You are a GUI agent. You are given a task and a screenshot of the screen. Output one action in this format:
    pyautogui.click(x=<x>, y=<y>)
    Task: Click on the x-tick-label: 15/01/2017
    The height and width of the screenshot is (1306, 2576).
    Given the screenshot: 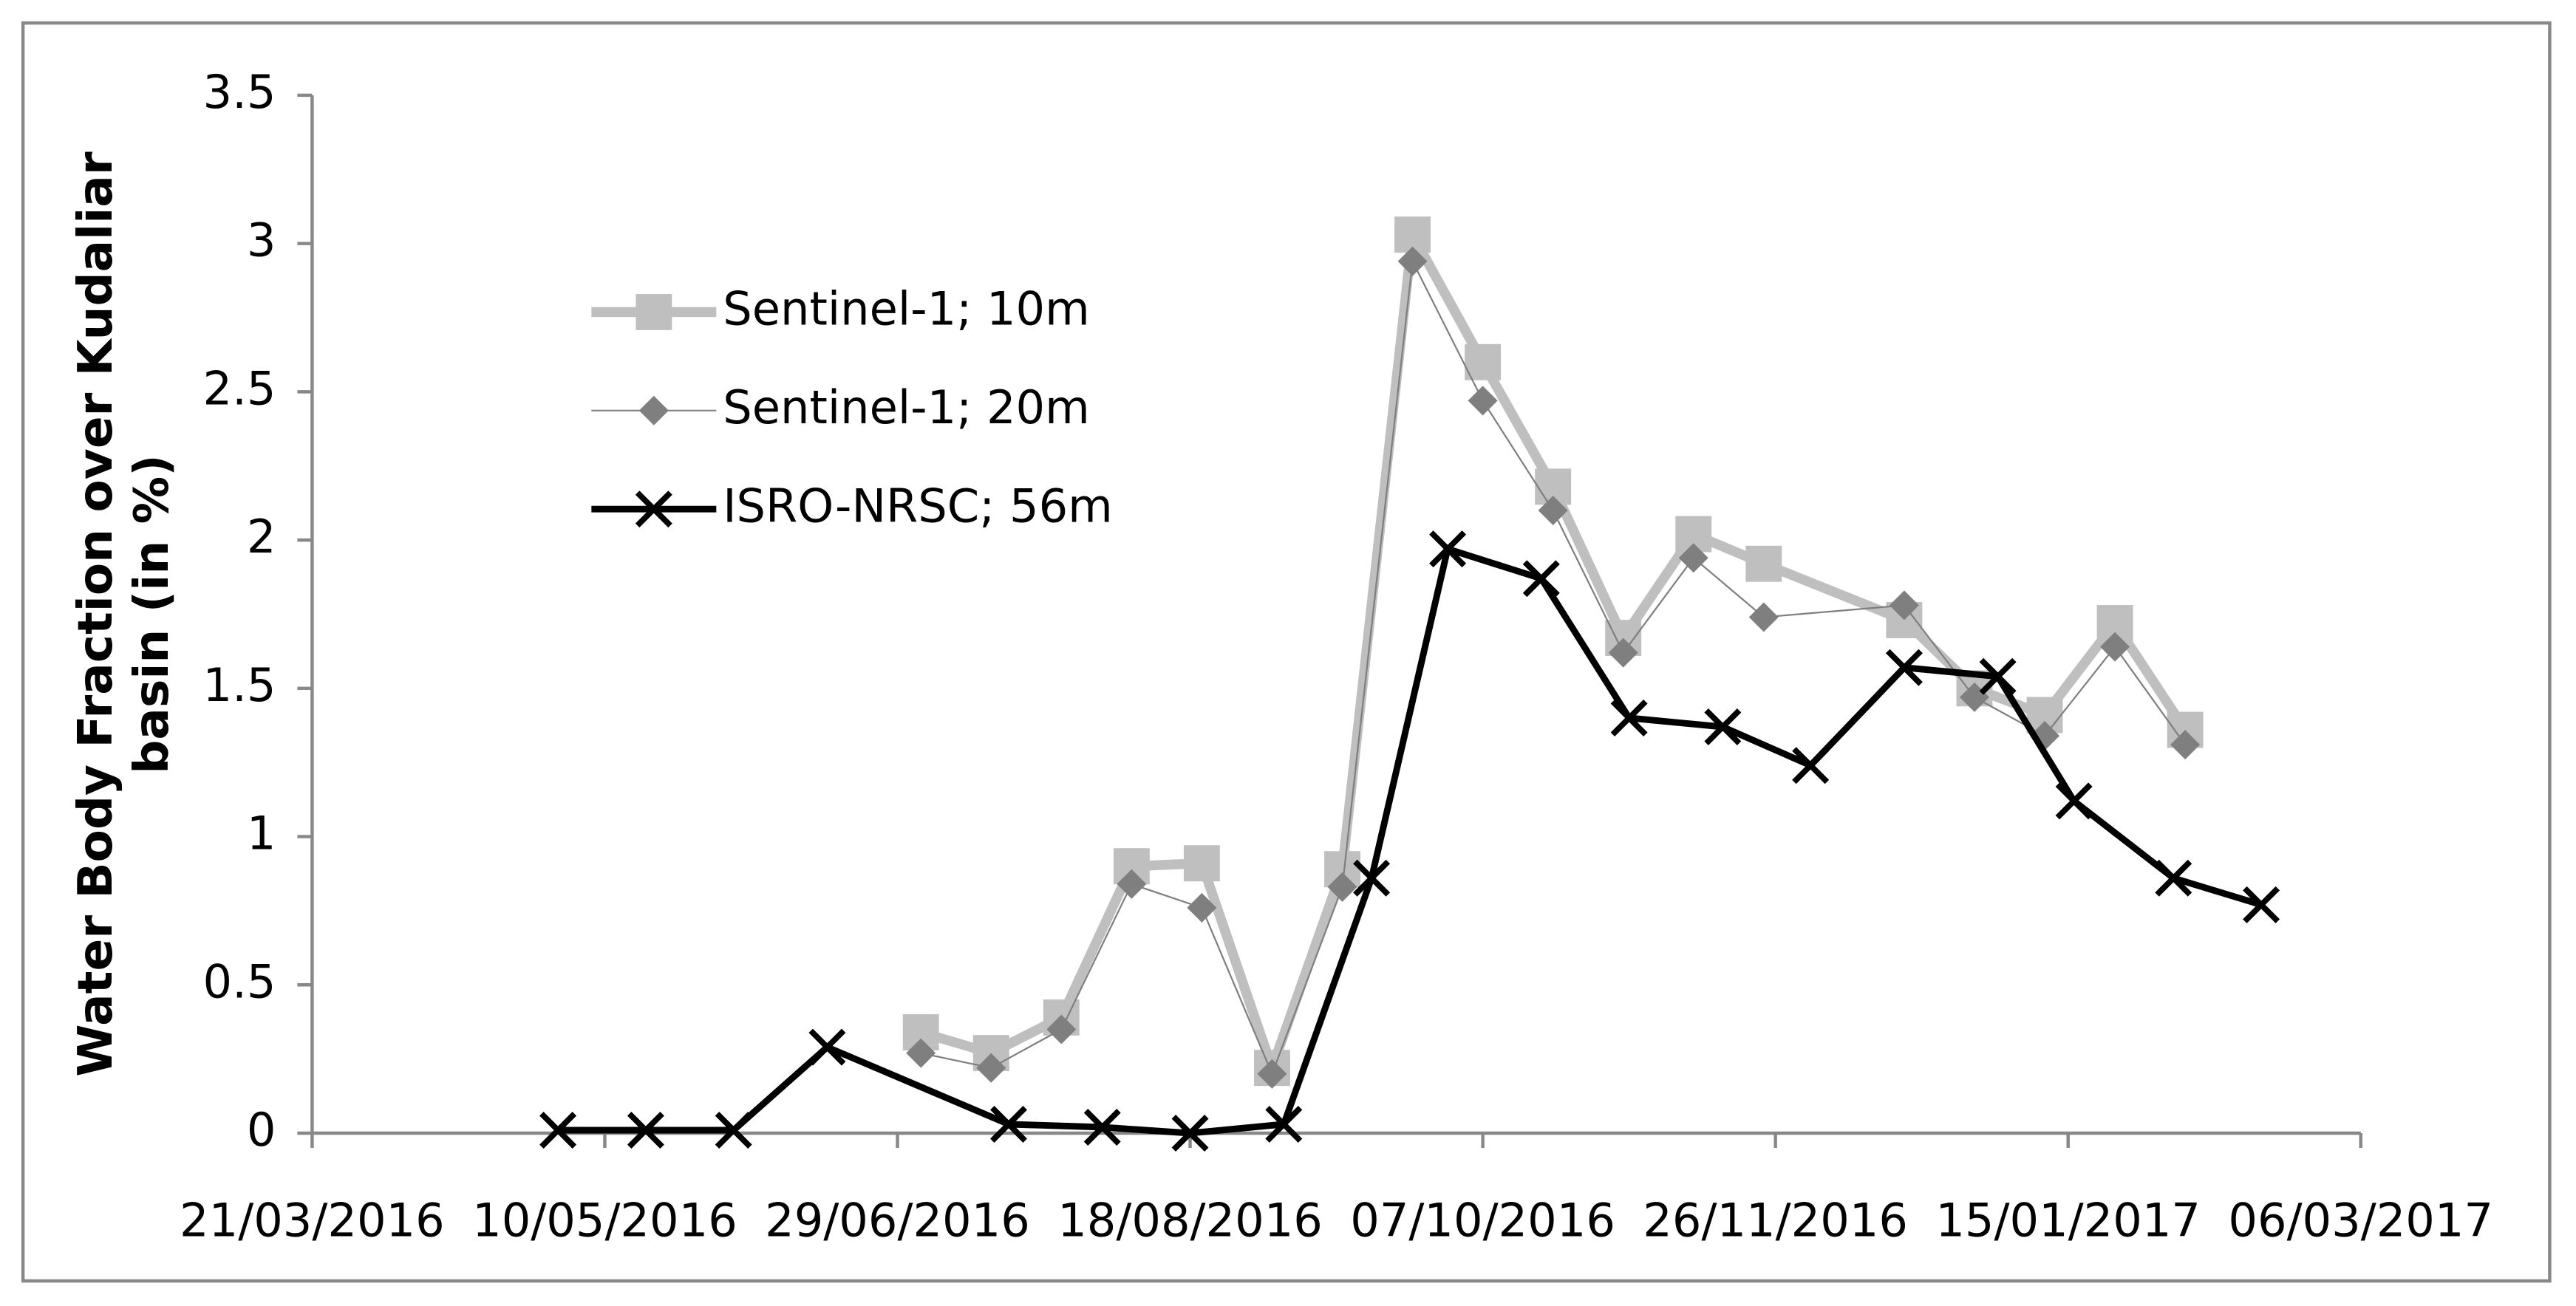 What is the action you would take?
    pyautogui.click(x=2068, y=1220)
    